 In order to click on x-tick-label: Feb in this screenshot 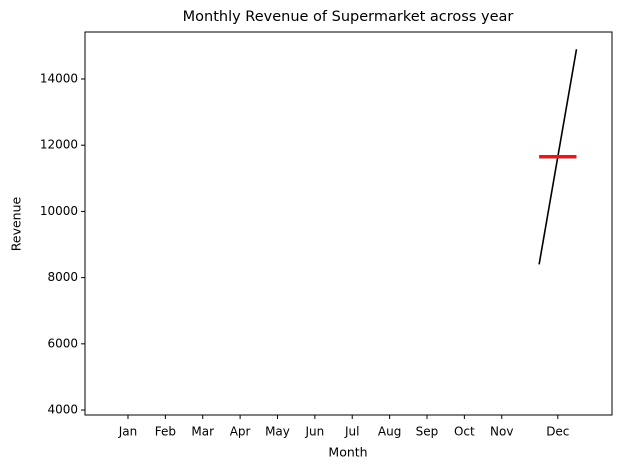, I will do `click(165, 432)`.